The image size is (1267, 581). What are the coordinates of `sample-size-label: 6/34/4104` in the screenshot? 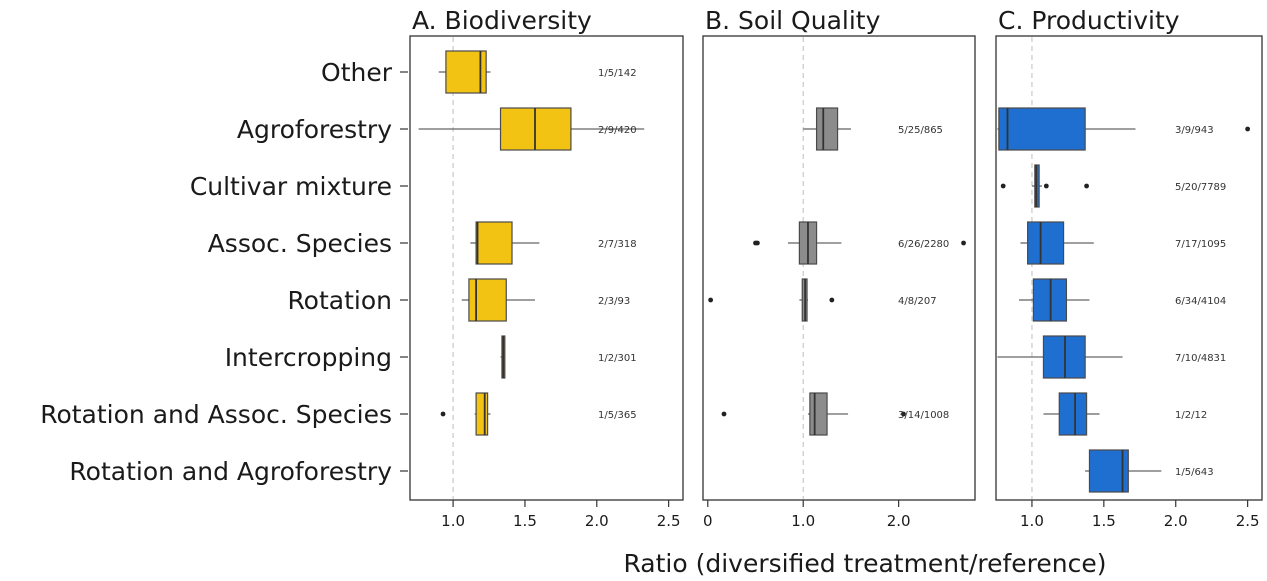 It's located at (1200, 301).